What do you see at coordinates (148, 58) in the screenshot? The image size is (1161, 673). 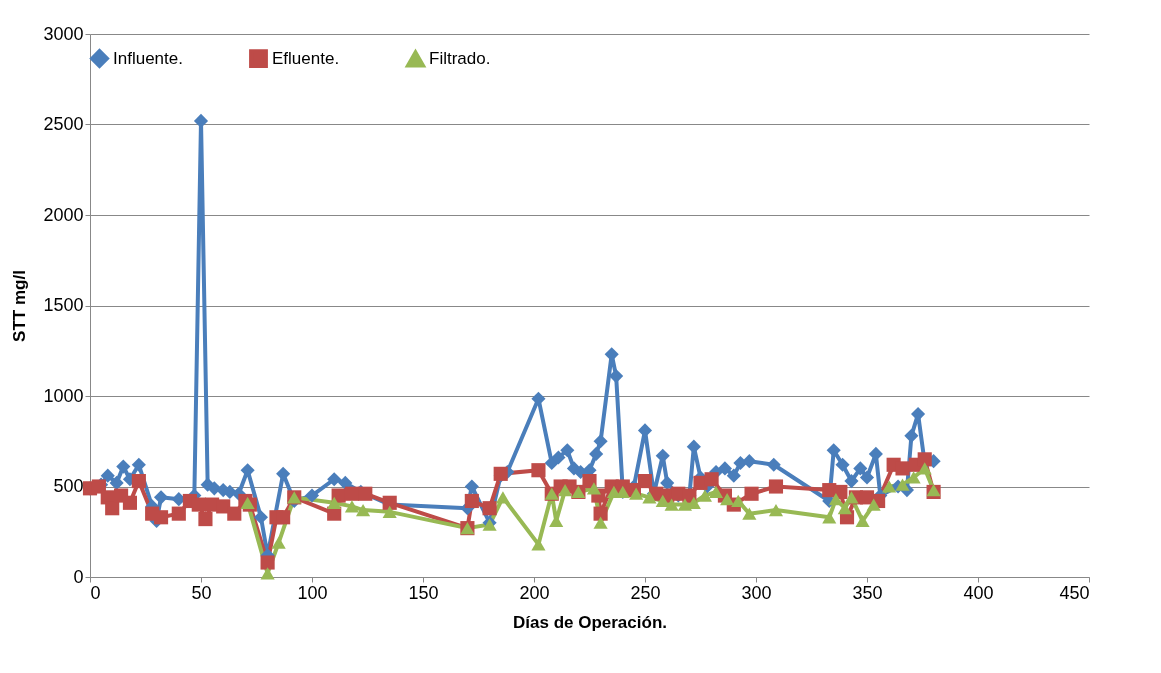 I see `legend-label: Influente.` at bounding box center [148, 58].